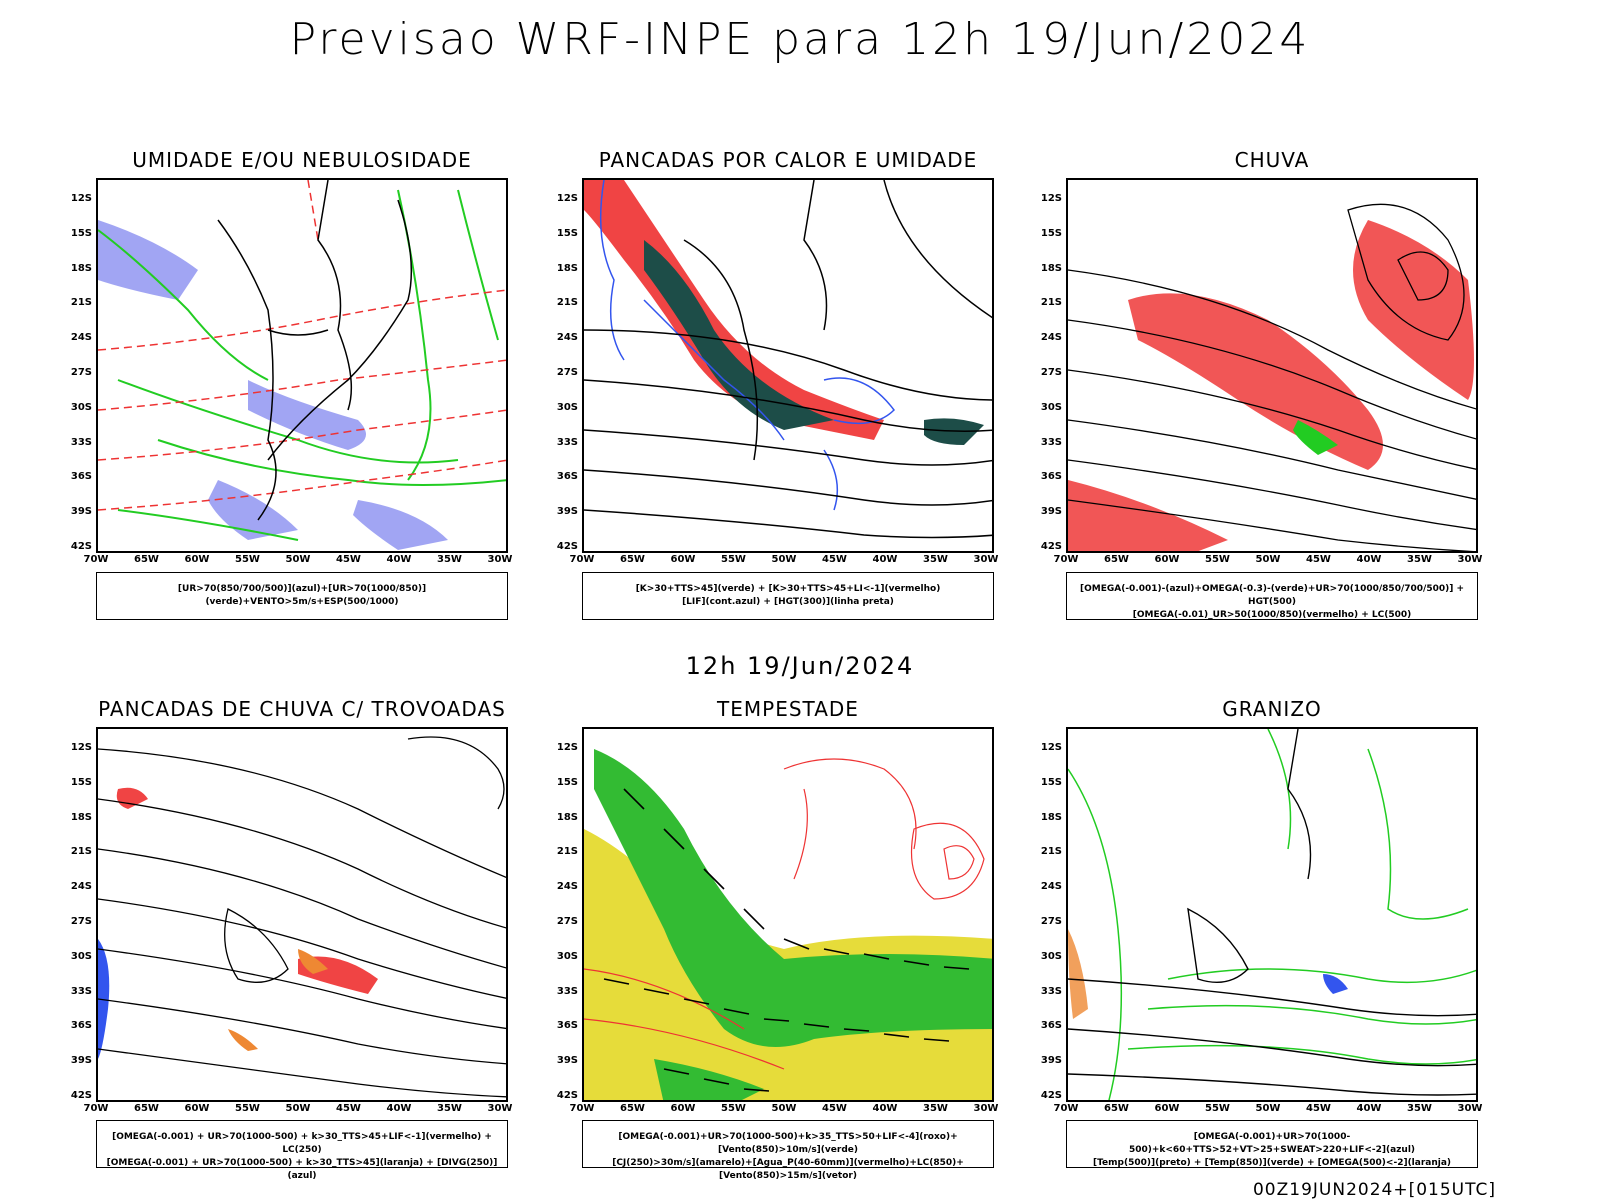 The width and height of the screenshot is (1600, 1200). What do you see at coordinates (1272, 709) in the screenshot?
I see `panel-title-granizo: GRANIZO` at bounding box center [1272, 709].